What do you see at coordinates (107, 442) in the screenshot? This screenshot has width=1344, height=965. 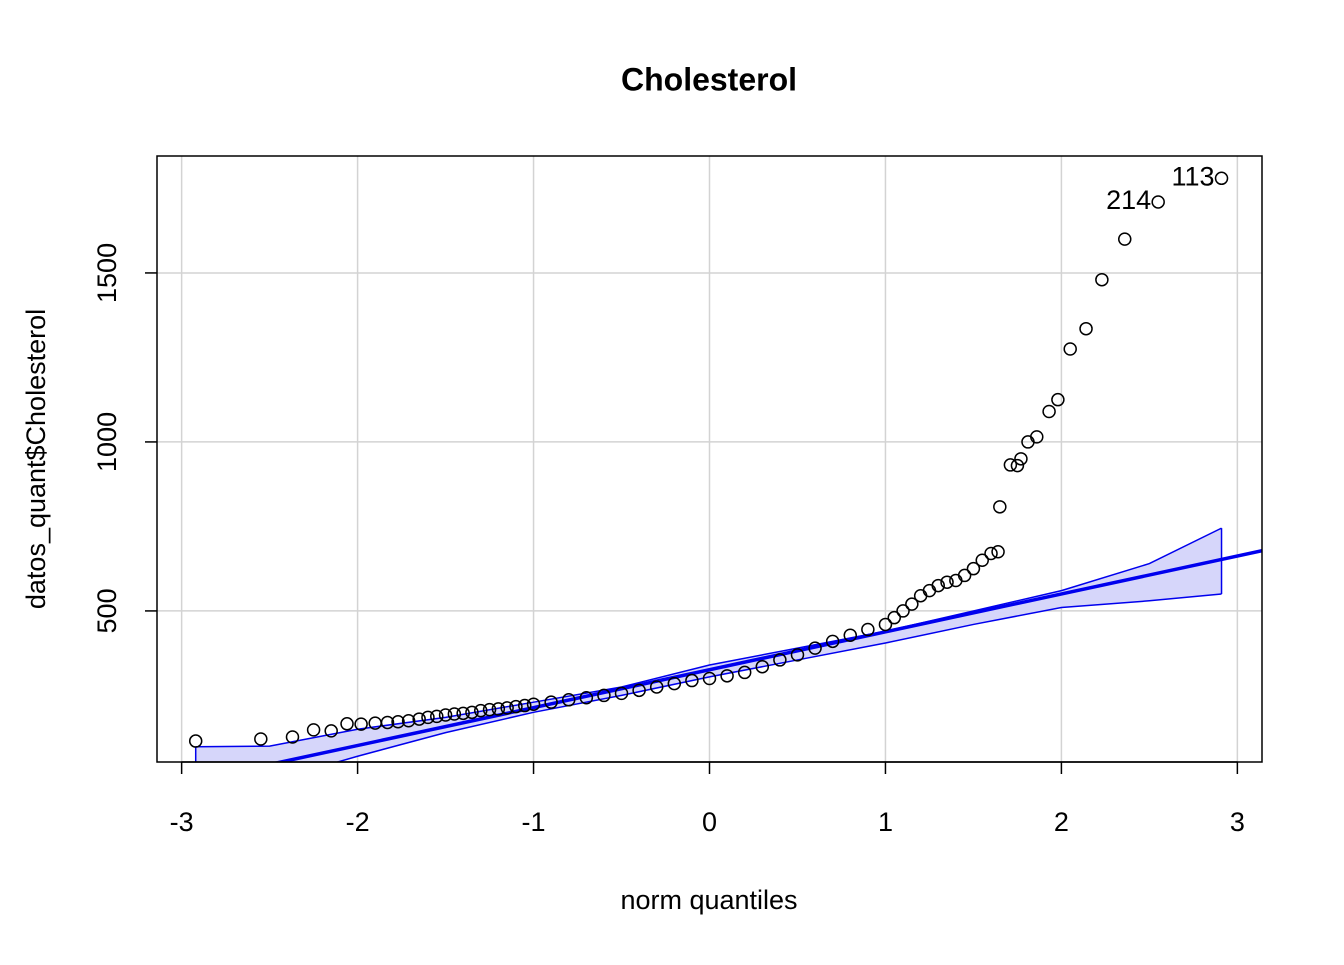 I see `y-tick-label: 1000` at bounding box center [107, 442].